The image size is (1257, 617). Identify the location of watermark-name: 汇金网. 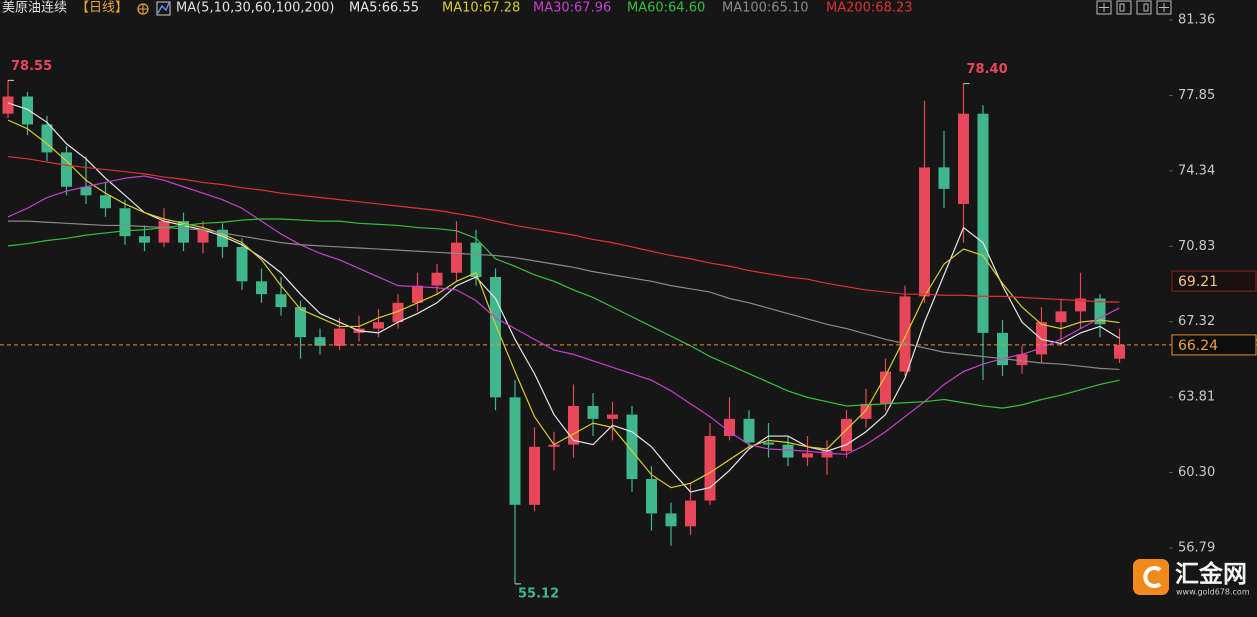
(1211, 574).